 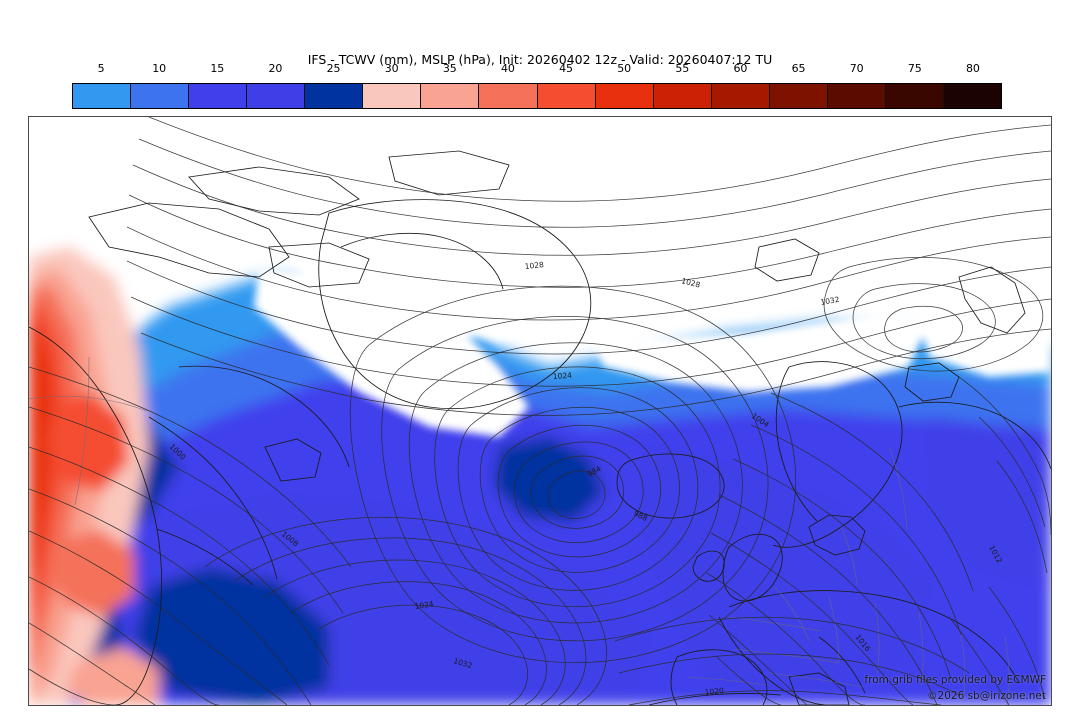 What do you see at coordinates (566, 68) in the screenshot?
I see `colorbar-tick-45: 45` at bounding box center [566, 68].